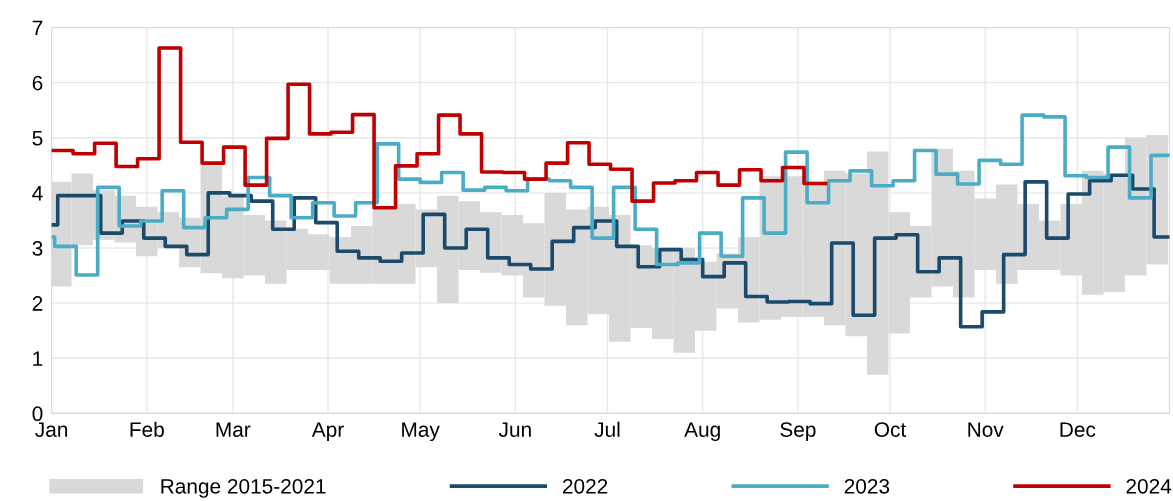 The height and width of the screenshot is (501, 1173). I want to click on legend-label: 2023, so click(867, 486).